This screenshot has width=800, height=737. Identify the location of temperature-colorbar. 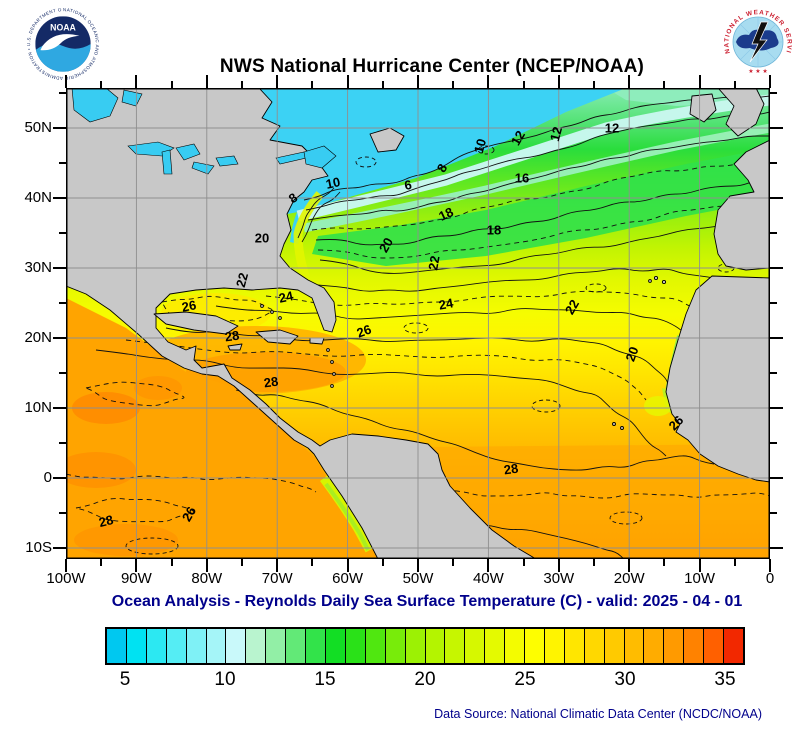
(425, 646).